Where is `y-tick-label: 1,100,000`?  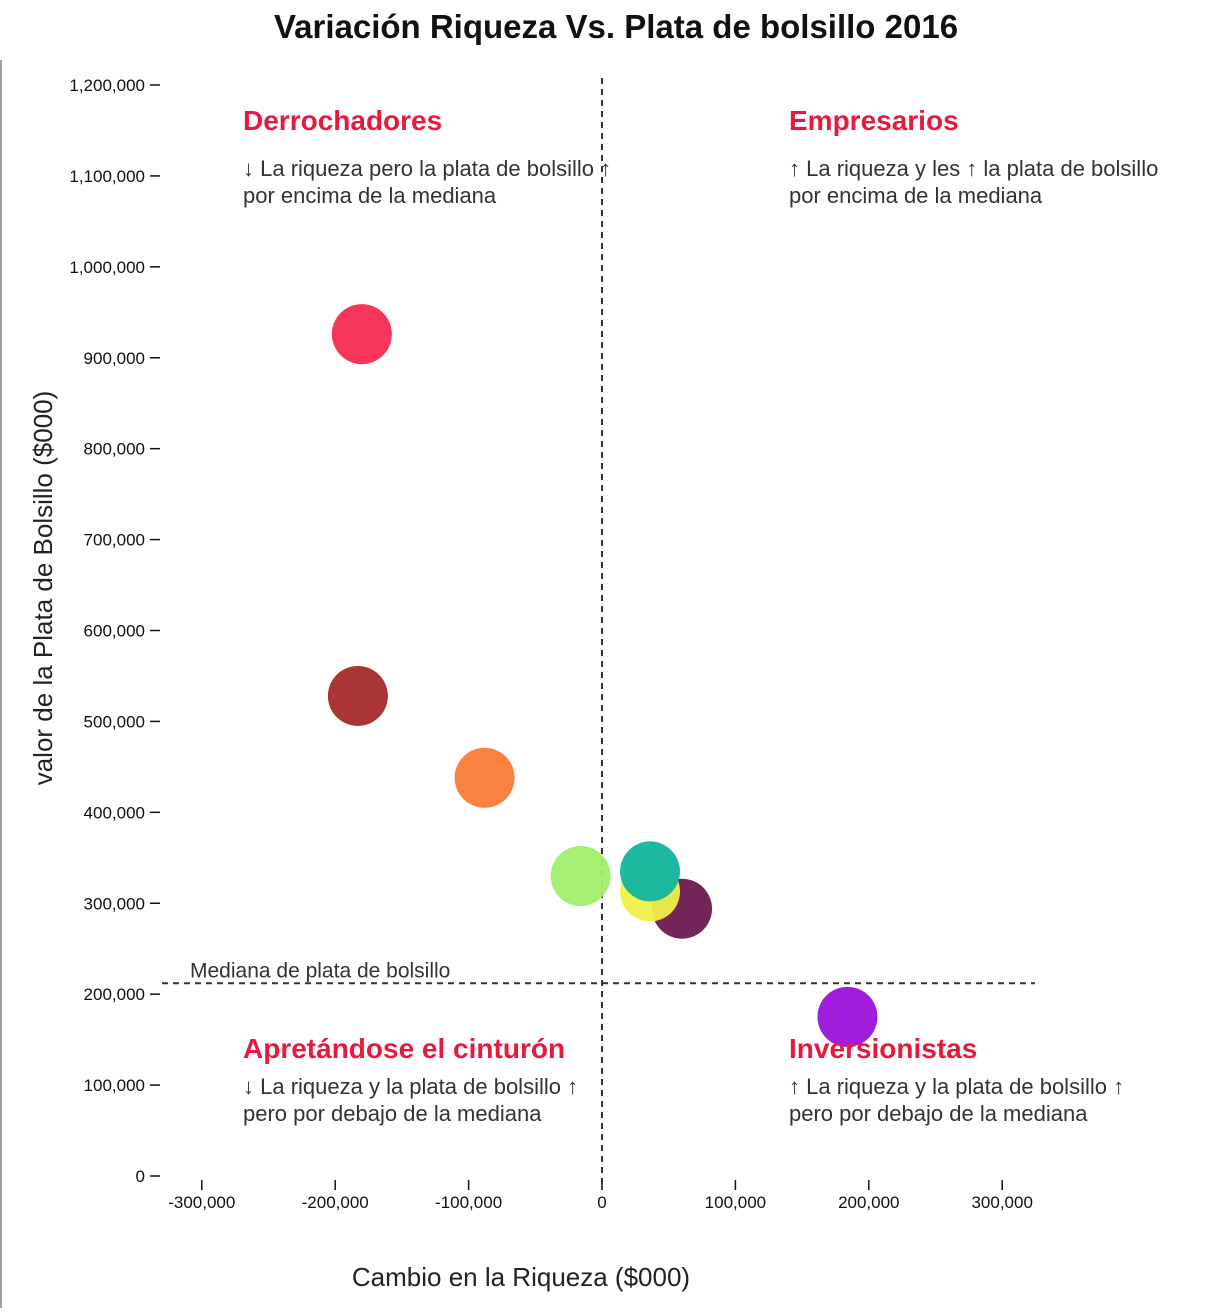
y-tick-label: 1,100,000 is located at coordinates (107, 176).